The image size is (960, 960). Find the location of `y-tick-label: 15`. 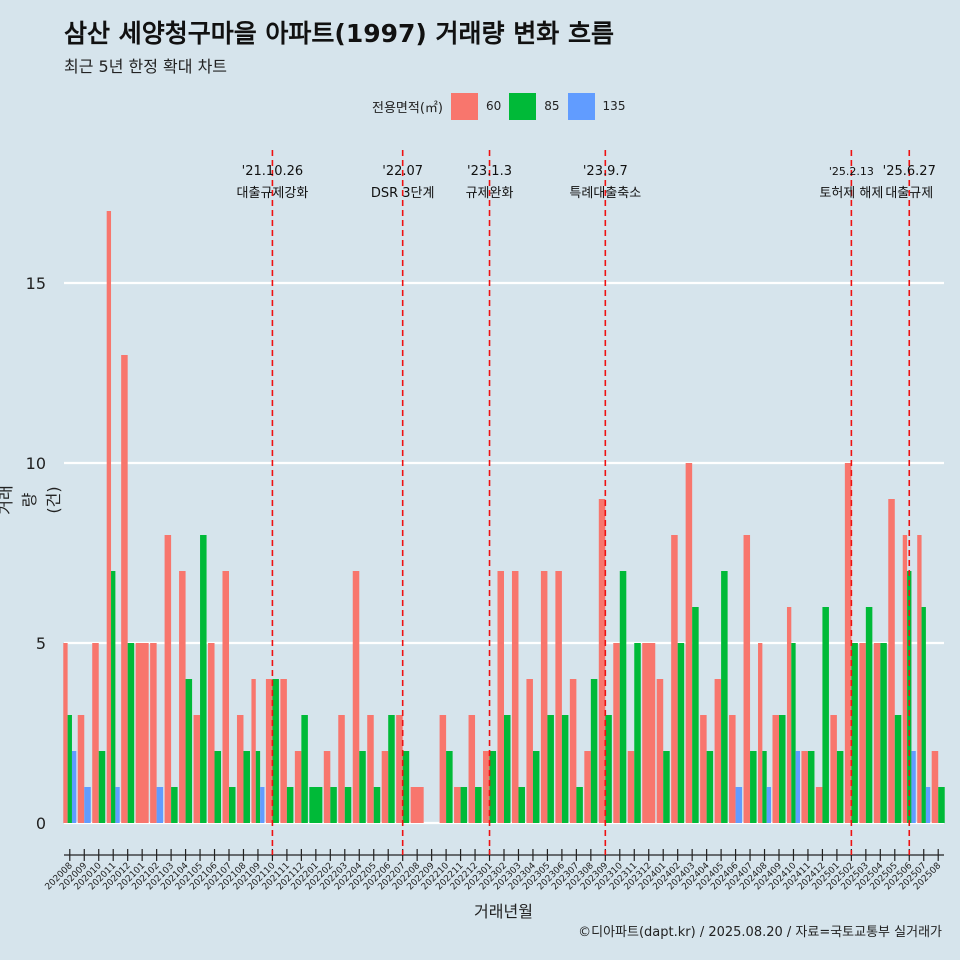

y-tick-label: 15 is located at coordinates (36, 283).